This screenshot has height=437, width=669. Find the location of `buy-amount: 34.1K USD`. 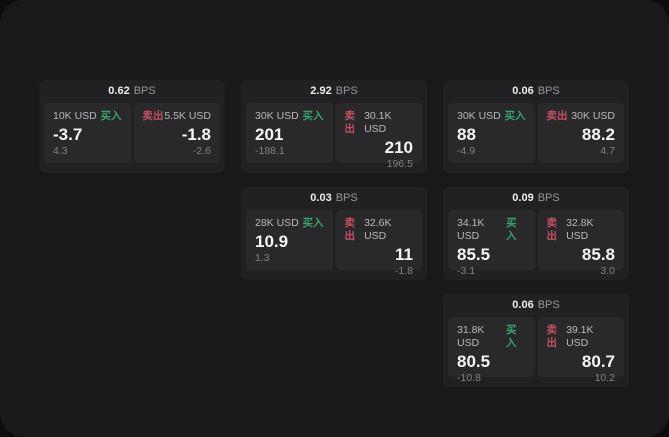

buy-amount: 34.1K USD is located at coordinates (471, 229).